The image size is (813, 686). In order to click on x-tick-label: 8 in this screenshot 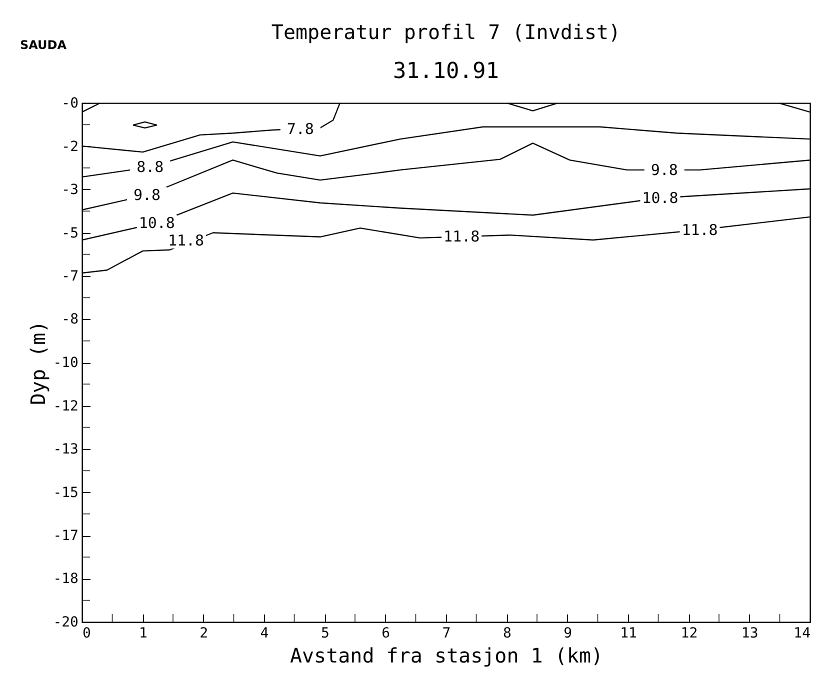, I will do `click(507, 634)`.